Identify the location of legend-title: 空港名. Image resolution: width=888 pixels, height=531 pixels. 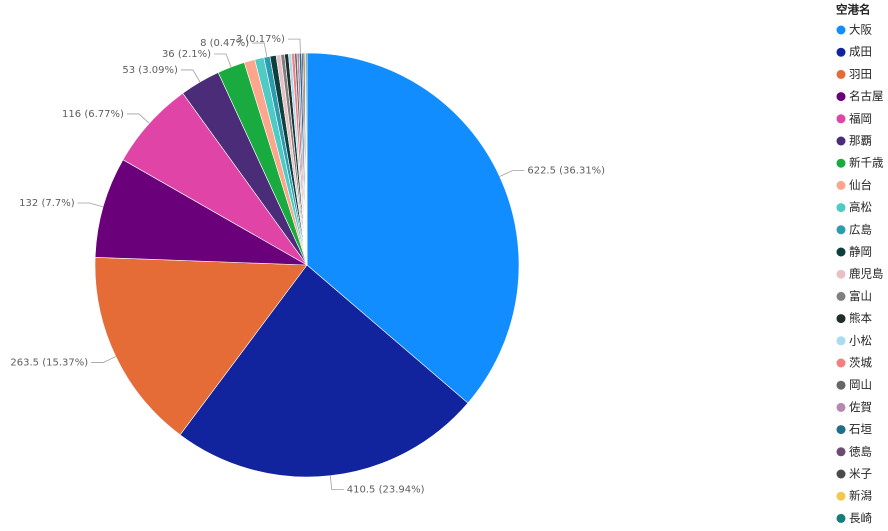
(853, 10).